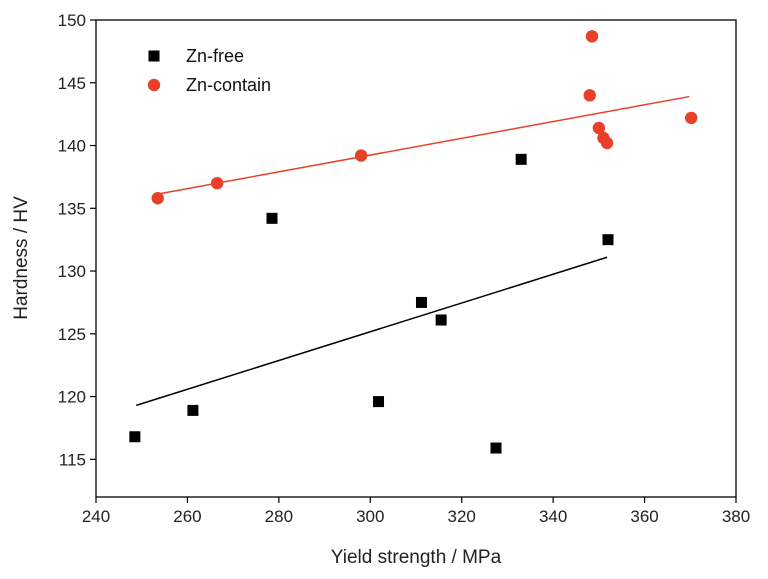  What do you see at coordinates (72, 271) in the screenshot?
I see `y-tick-label: 130` at bounding box center [72, 271].